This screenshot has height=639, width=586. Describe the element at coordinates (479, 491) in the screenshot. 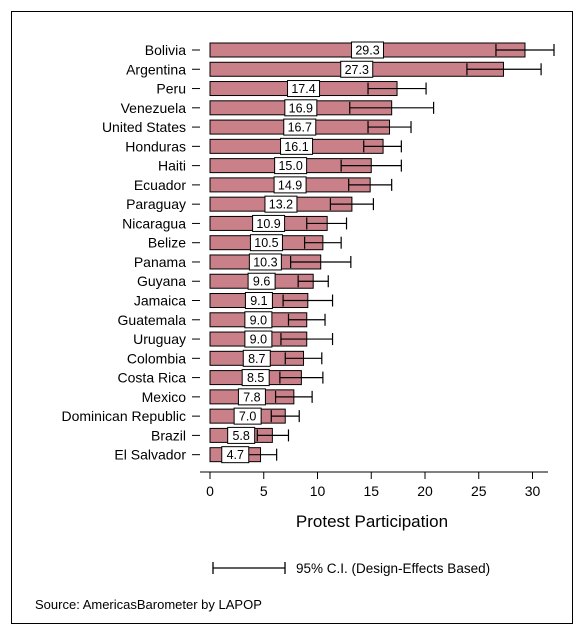

I see `x-tick-label: 25` at that location.